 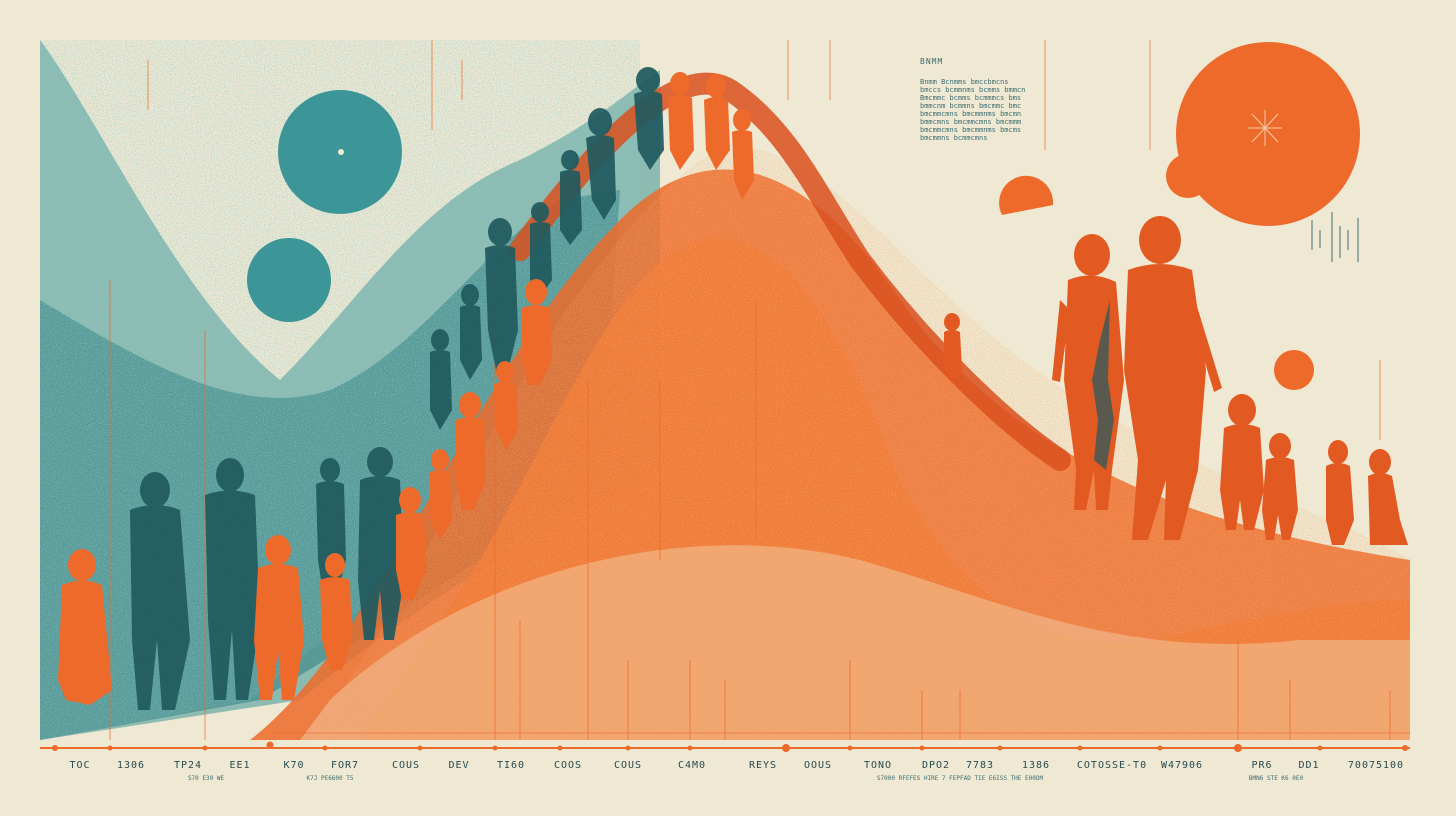 I want to click on annotation-line: bmccs bcmmnms bcmms bmmcn, so click(x=973, y=90).